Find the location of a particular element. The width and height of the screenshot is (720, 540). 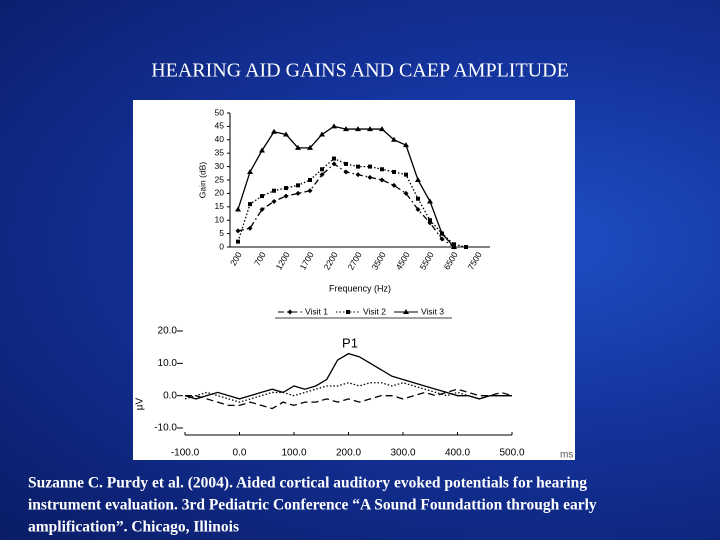

legend-label: Visit 2 is located at coordinates (374, 311).